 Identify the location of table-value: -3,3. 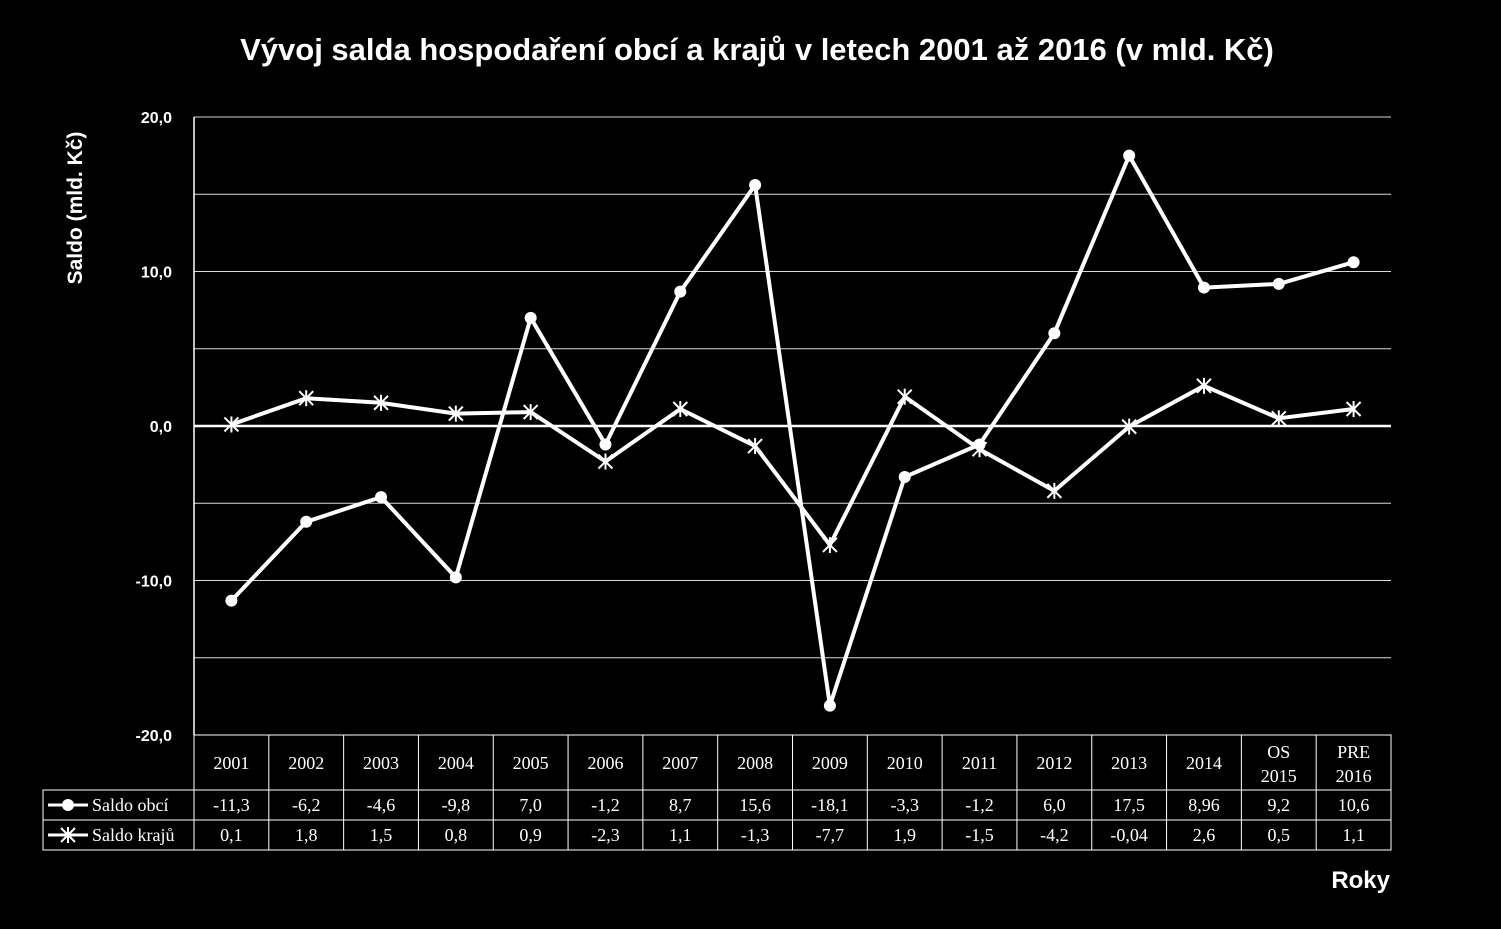
(904, 805).